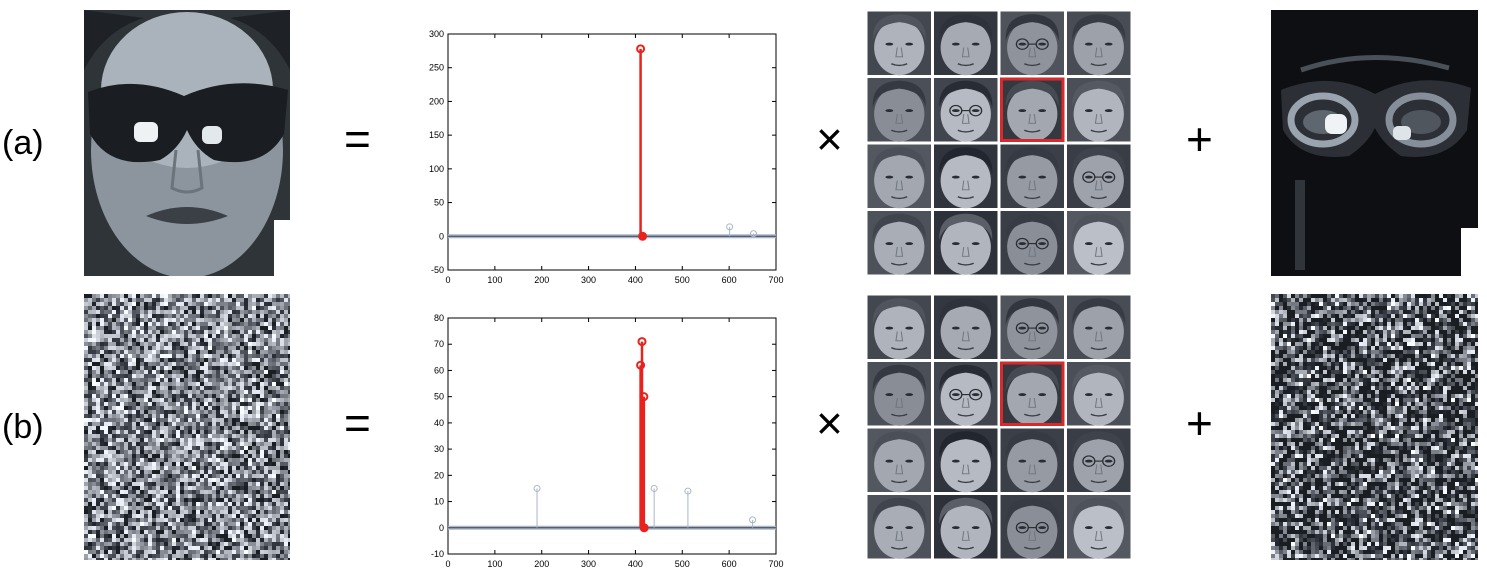 The width and height of the screenshot is (1487, 574). Describe the element at coordinates (439, 475) in the screenshot. I see `y-tick-label: 20` at that location.